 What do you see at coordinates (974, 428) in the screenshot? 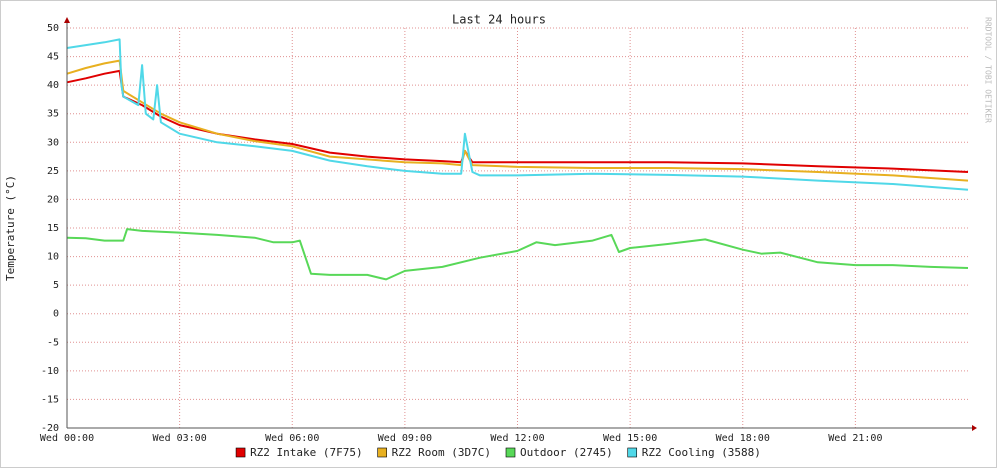
I see `x-arrow` at bounding box center [974, 428].